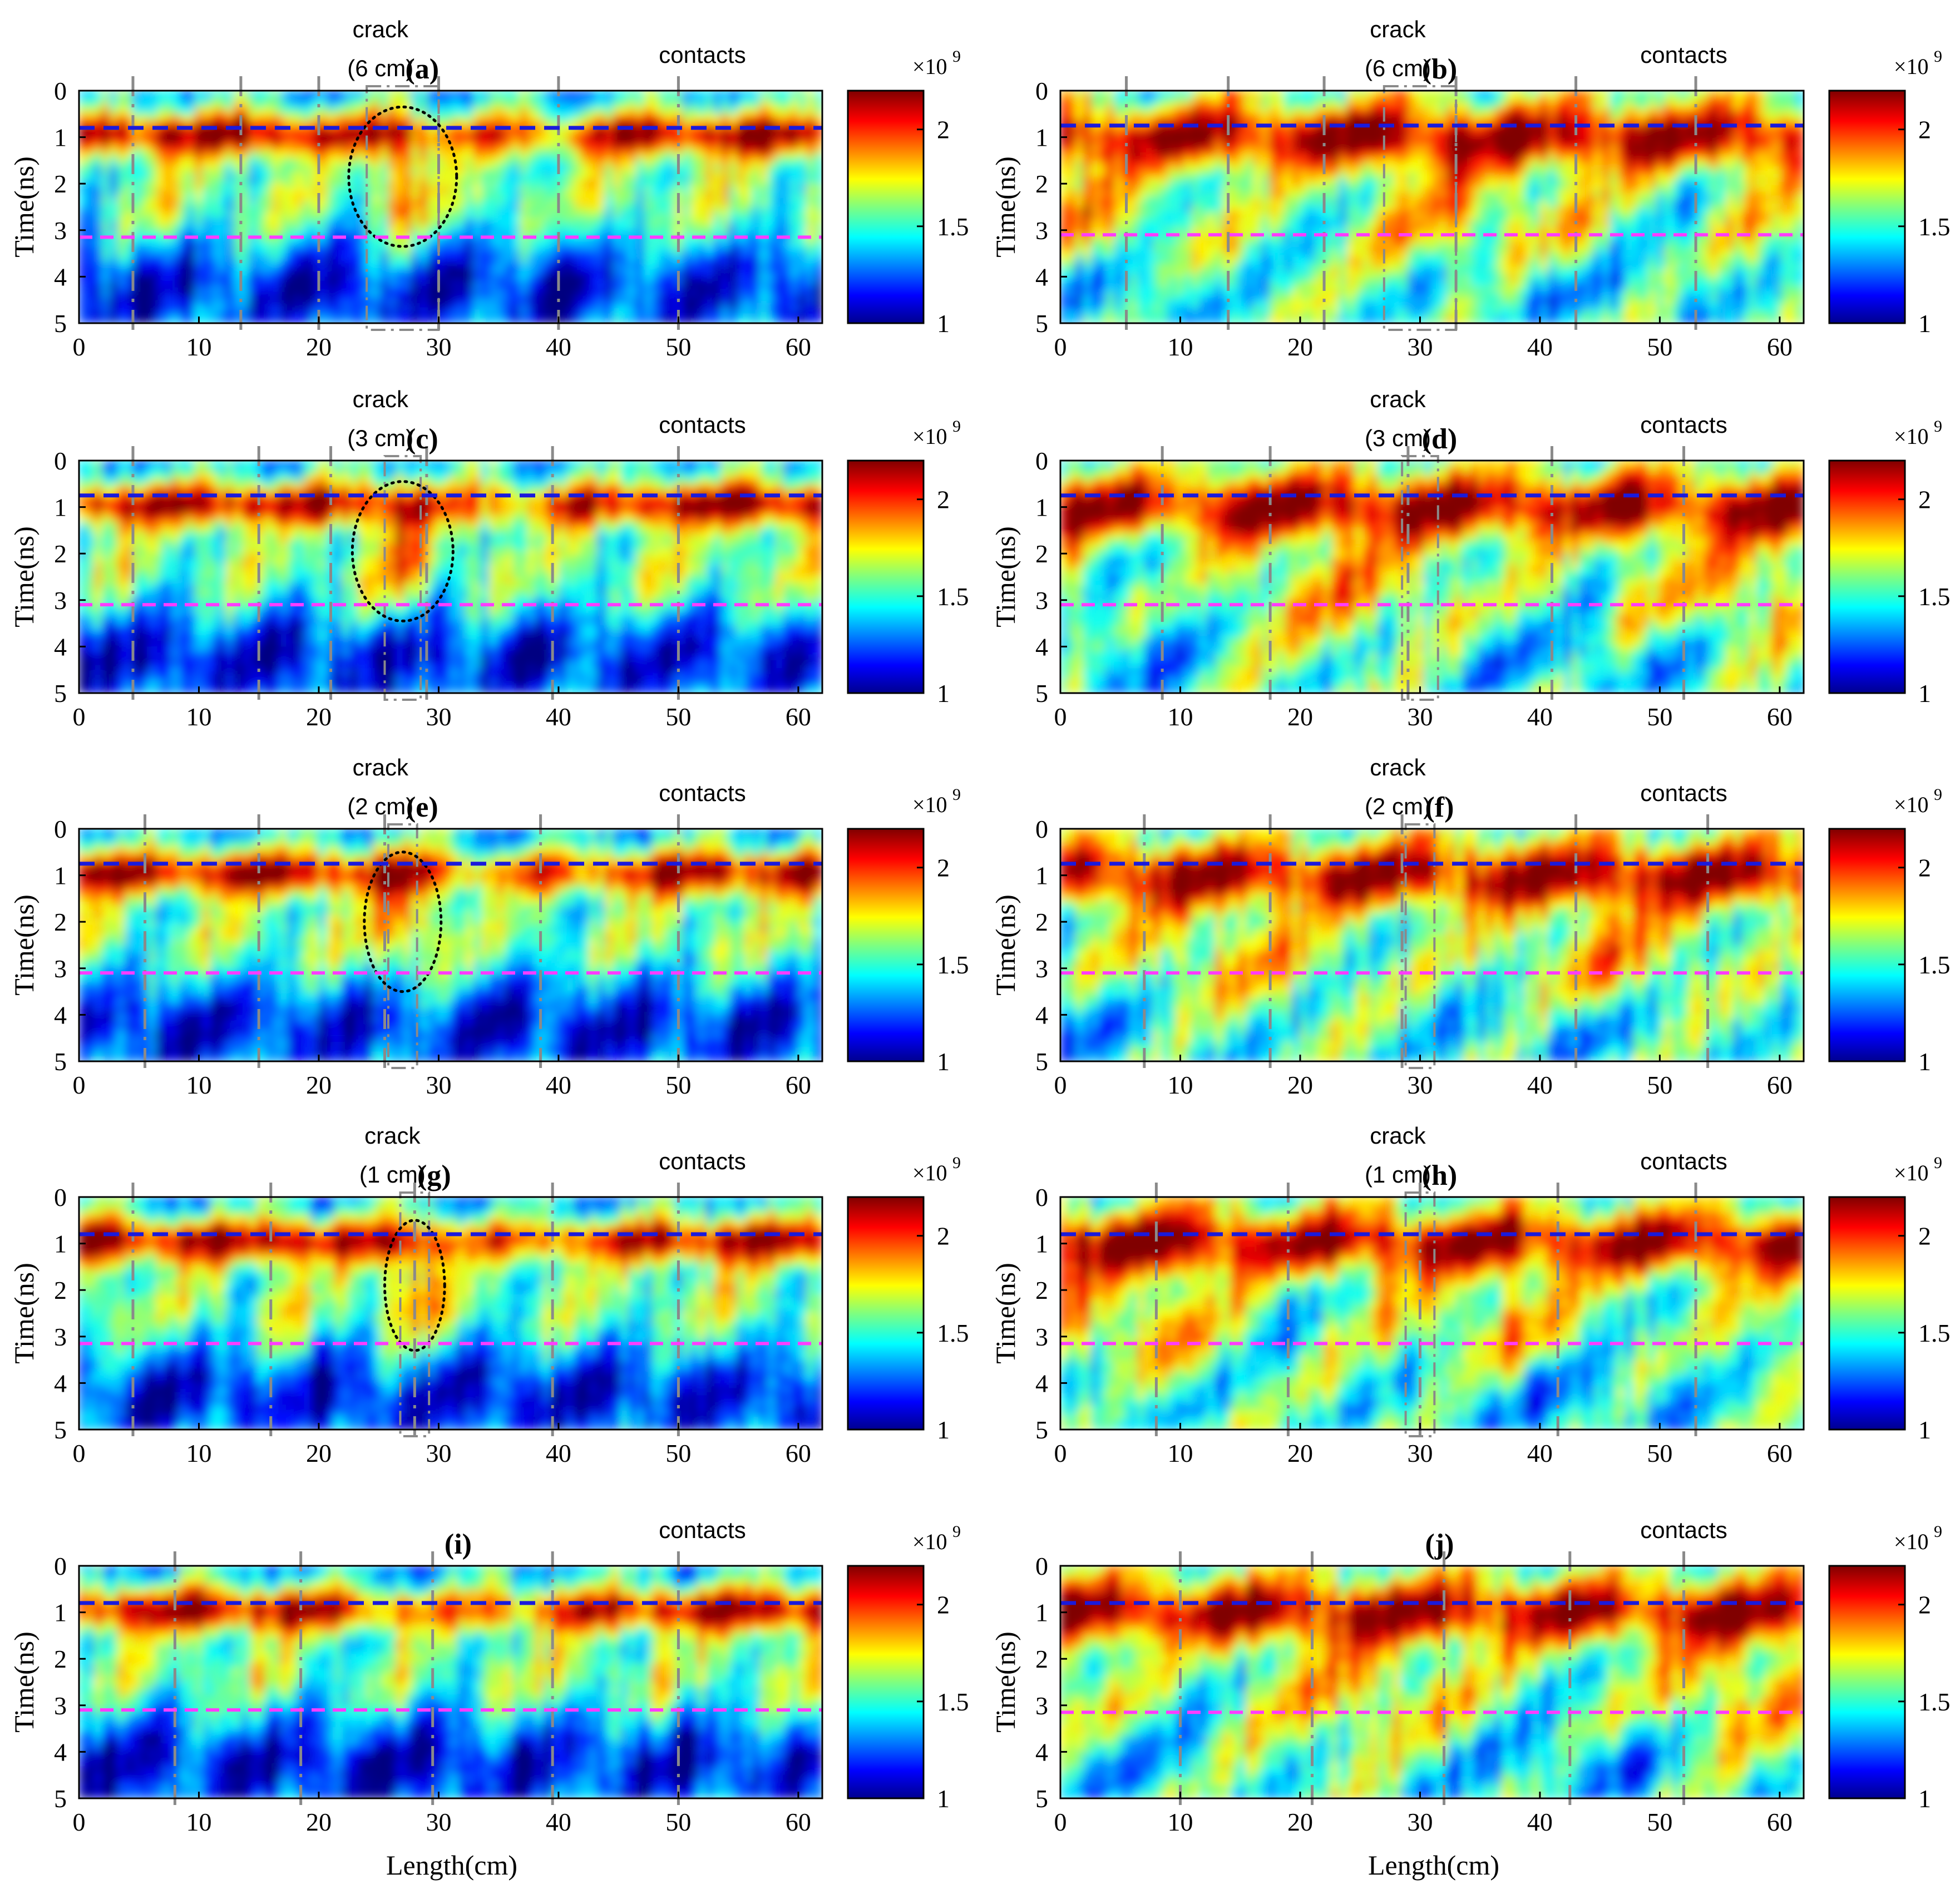  What do you see at coordinates (1398, 806) in the screenshot?
I see `crack-width-label: (2 cm)` at bounding box center [1398, 806].